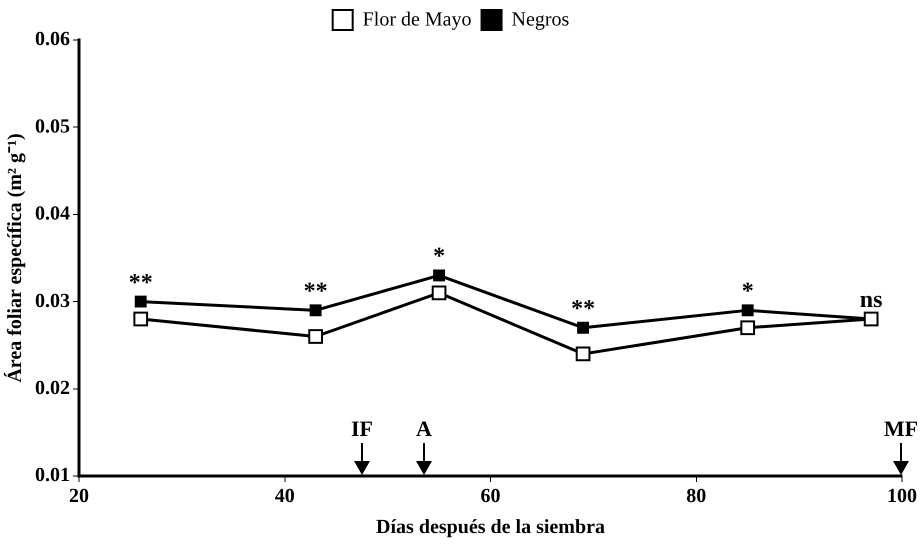 The image size is (922, 544). I want to click on annotation: MF, so click(901, 428).